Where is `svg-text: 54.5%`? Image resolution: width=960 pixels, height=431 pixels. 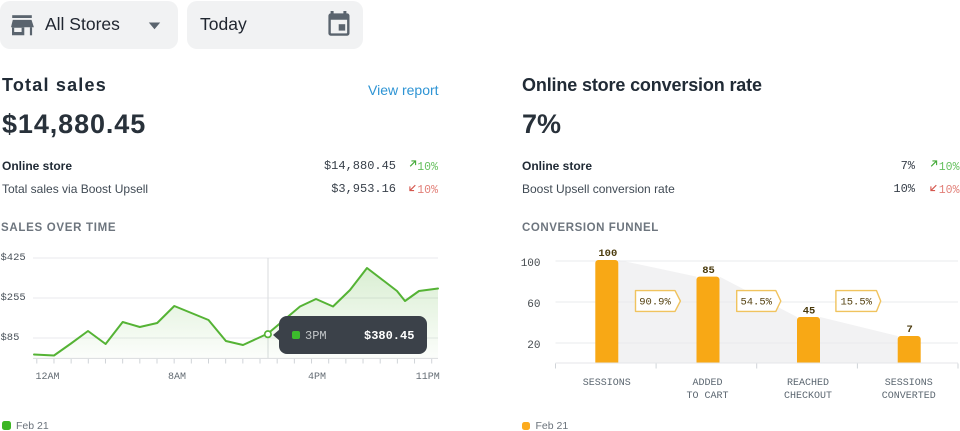
svg-text: 54.5% is located at coordinates (756, 303).